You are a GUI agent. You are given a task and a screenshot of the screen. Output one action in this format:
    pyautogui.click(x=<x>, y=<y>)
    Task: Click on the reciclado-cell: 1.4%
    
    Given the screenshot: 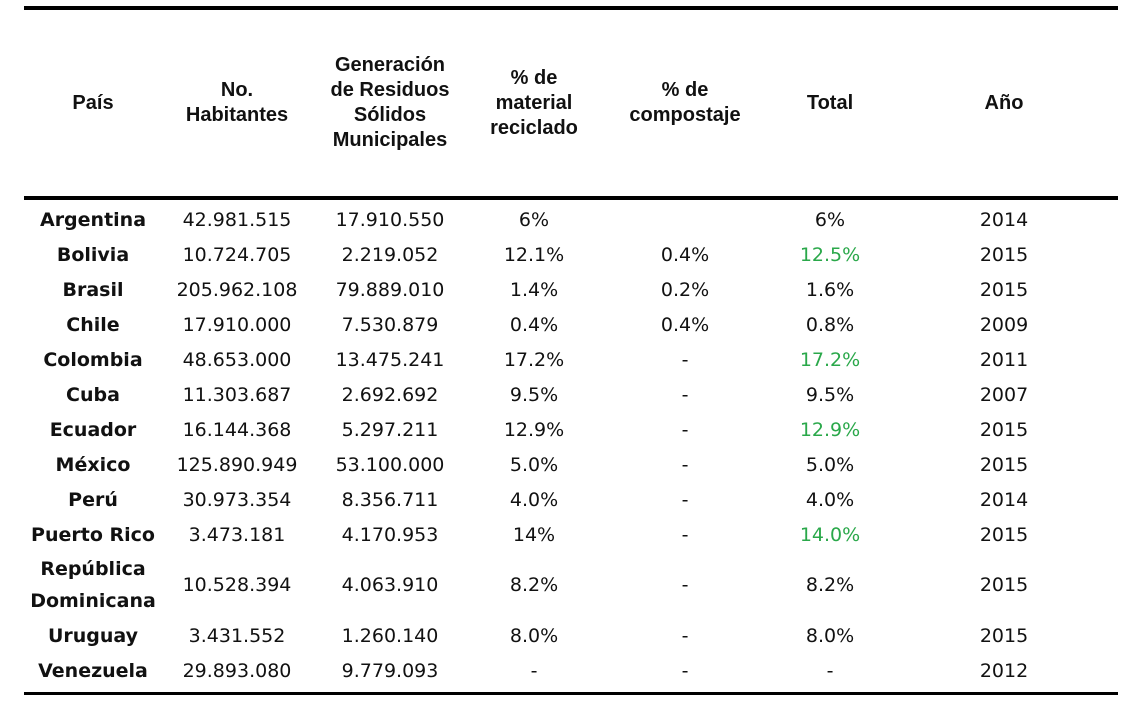 What is the action you would take?
    pyautogui.click(x=534, y=289)
    